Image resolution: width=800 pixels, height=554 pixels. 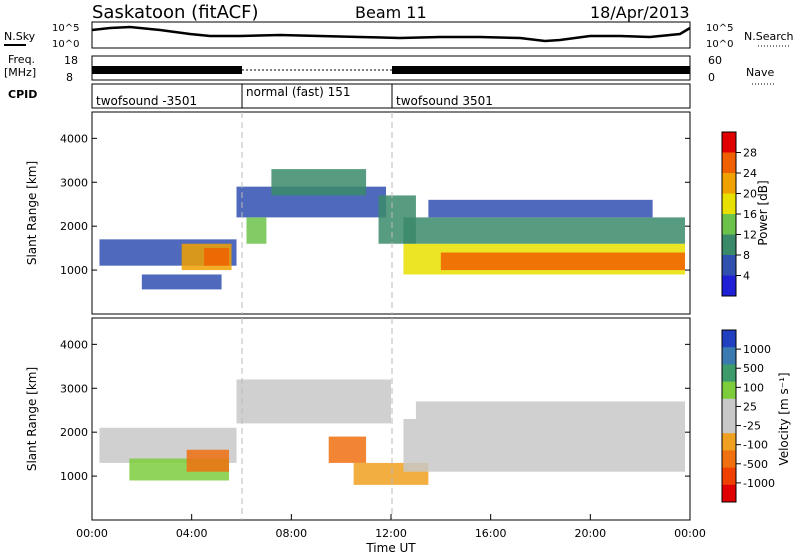 I want to click on freq-trace-left, so click(x=167, y=70).